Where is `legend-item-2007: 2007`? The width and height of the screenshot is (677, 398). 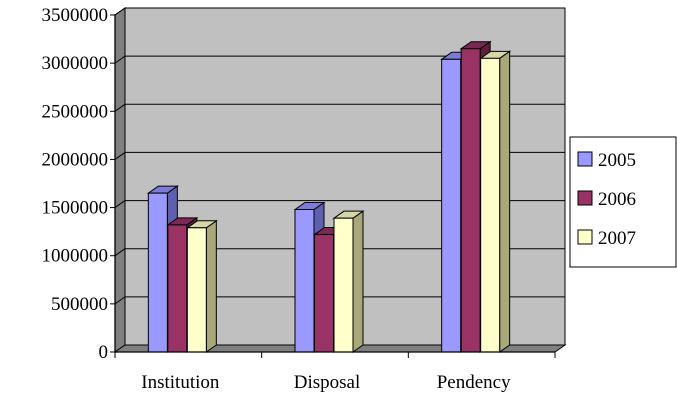 legend-item-2007: 2007 is located at coordinates (606, 238).